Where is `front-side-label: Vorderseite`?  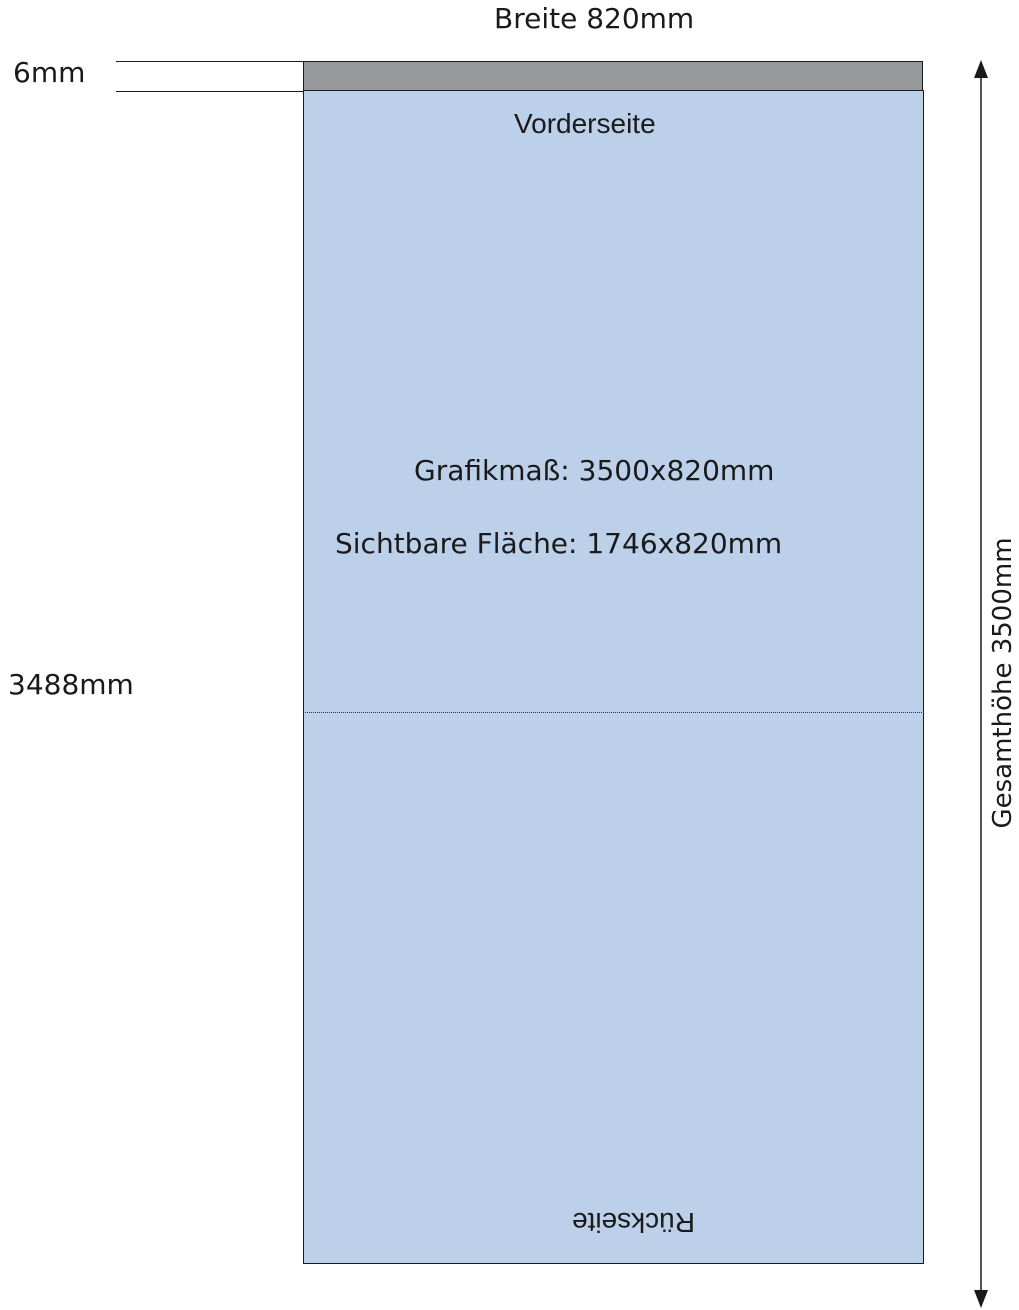
front-side-label: Vorderseite is located at coordinates (585, 123).